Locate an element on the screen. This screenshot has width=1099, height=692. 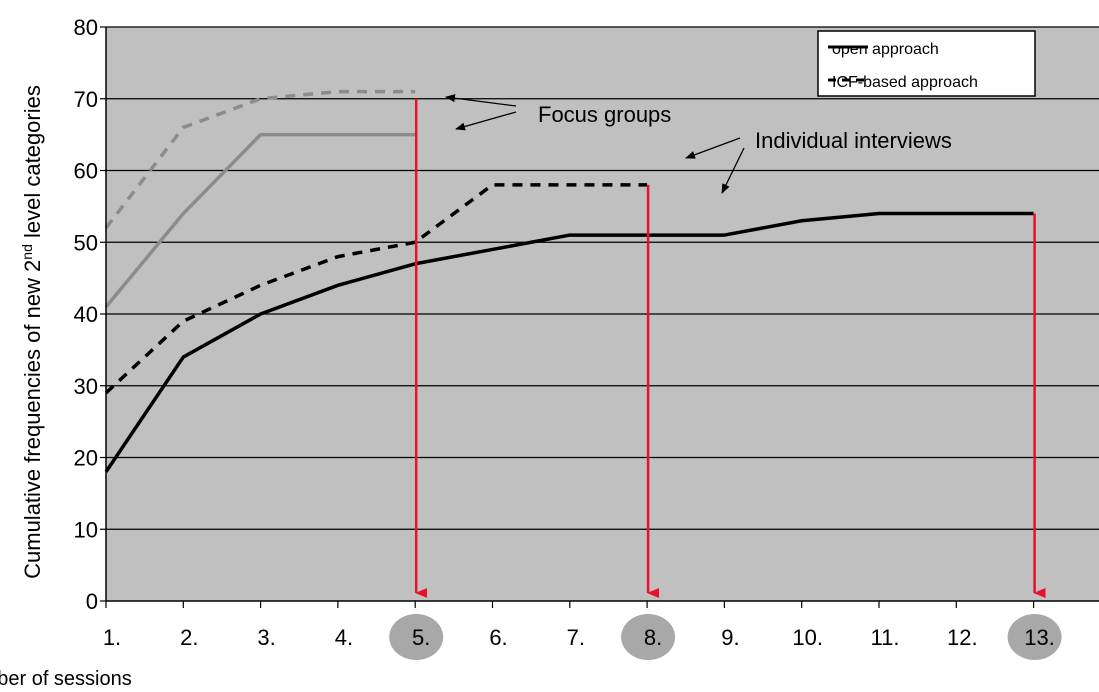
session-highlights is located at coordinates (725, 637).